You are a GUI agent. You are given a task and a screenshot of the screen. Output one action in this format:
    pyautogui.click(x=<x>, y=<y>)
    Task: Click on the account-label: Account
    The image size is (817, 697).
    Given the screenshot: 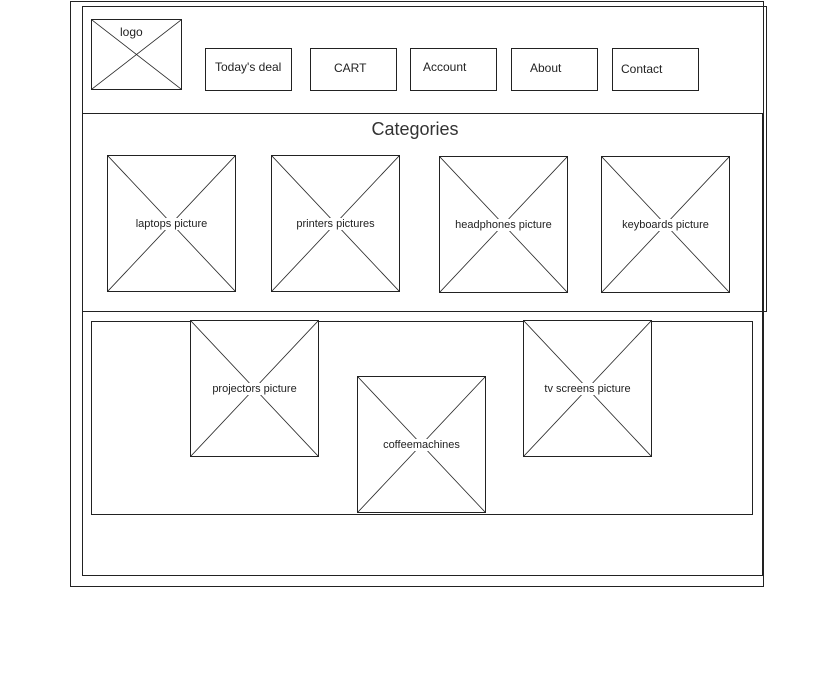 What is the action you would take?
    pyautogui.click(x=445, y=67)
    